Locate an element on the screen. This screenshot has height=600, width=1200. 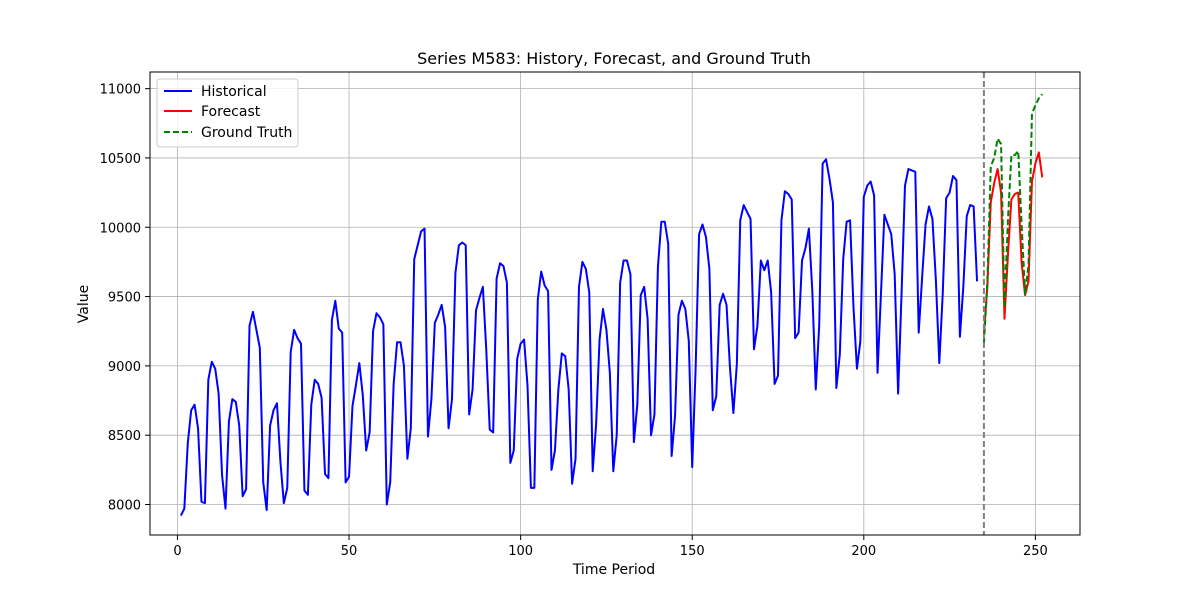
x-tick-label: 150 is located at coordinates (692, 551).